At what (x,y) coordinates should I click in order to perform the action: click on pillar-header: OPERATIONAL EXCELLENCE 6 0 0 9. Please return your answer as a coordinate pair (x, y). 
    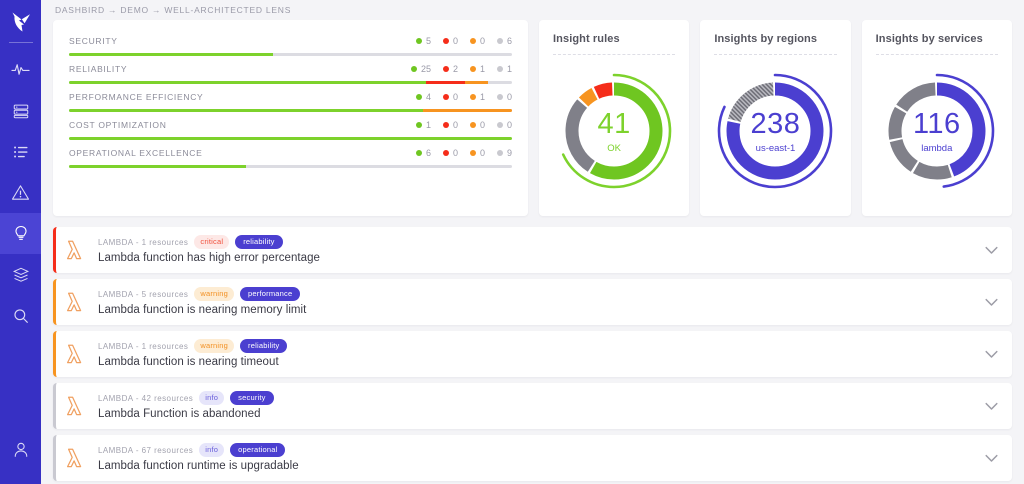
    Looking at the image, I should click on (290, 152).